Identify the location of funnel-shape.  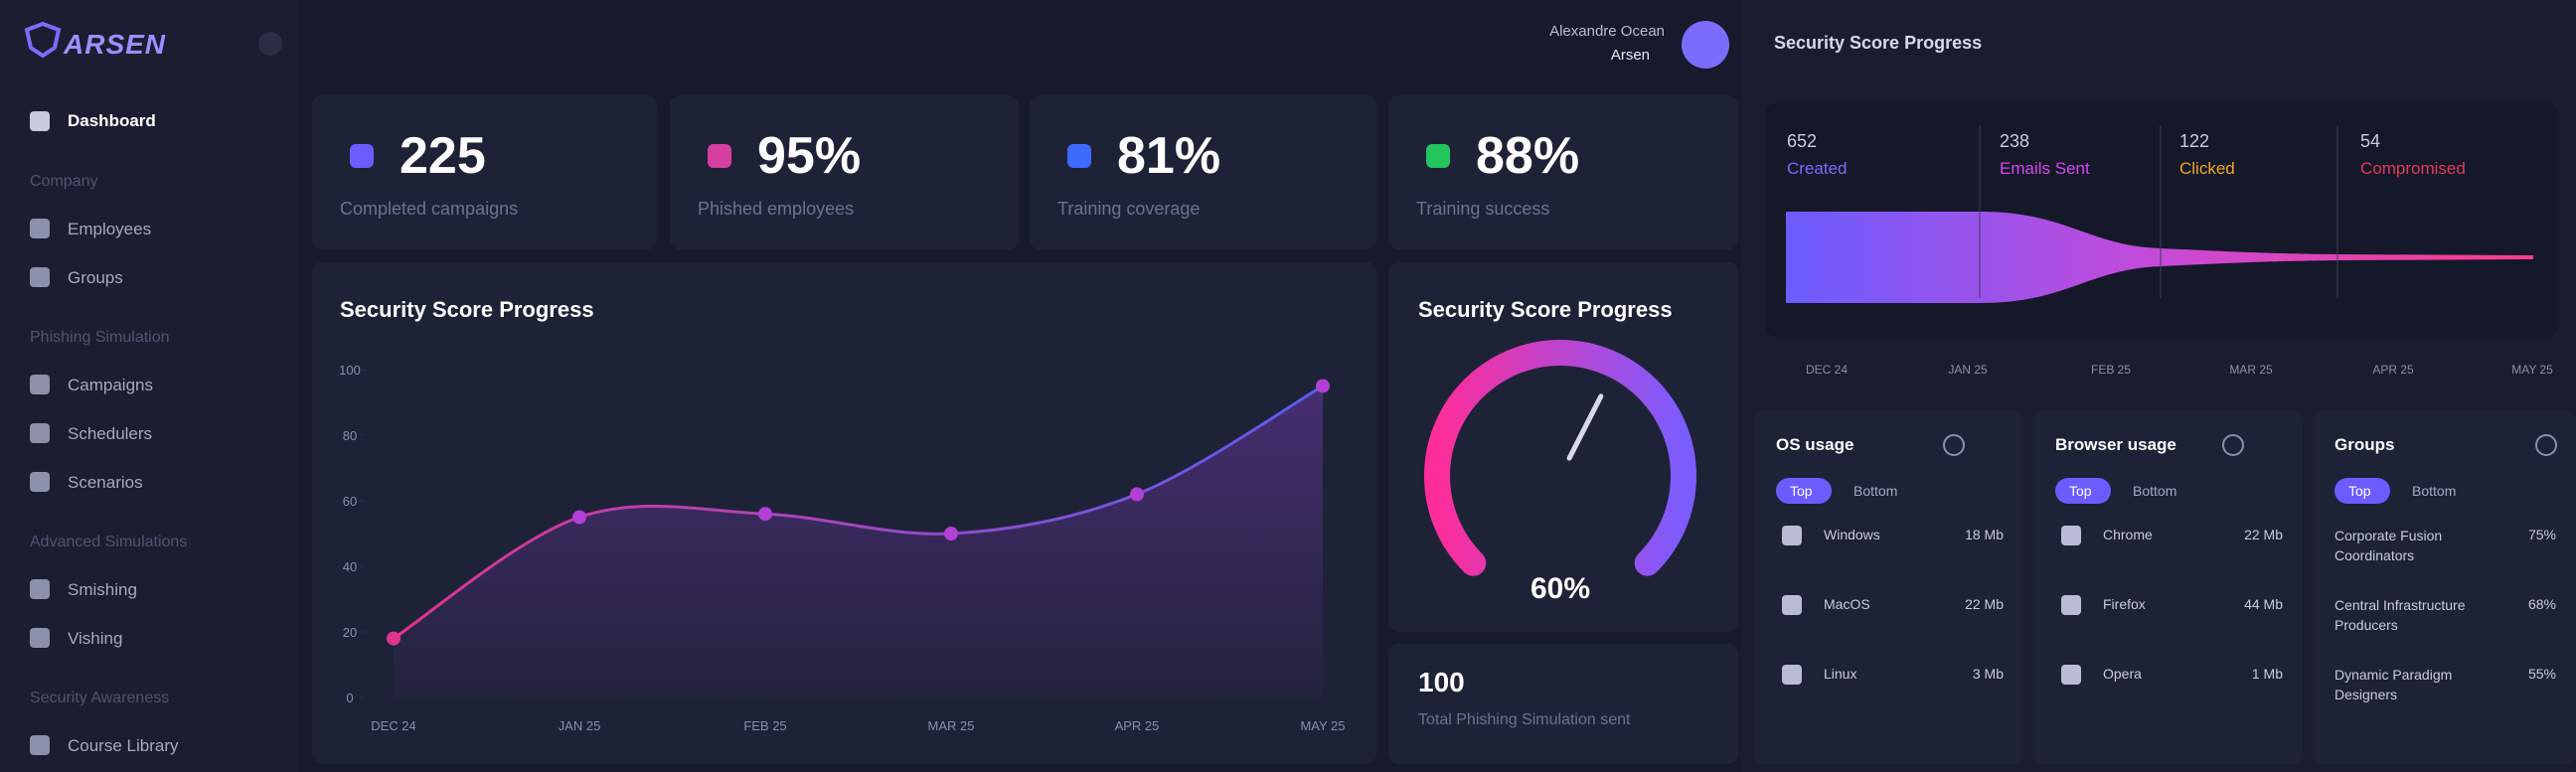
(2159, 258).